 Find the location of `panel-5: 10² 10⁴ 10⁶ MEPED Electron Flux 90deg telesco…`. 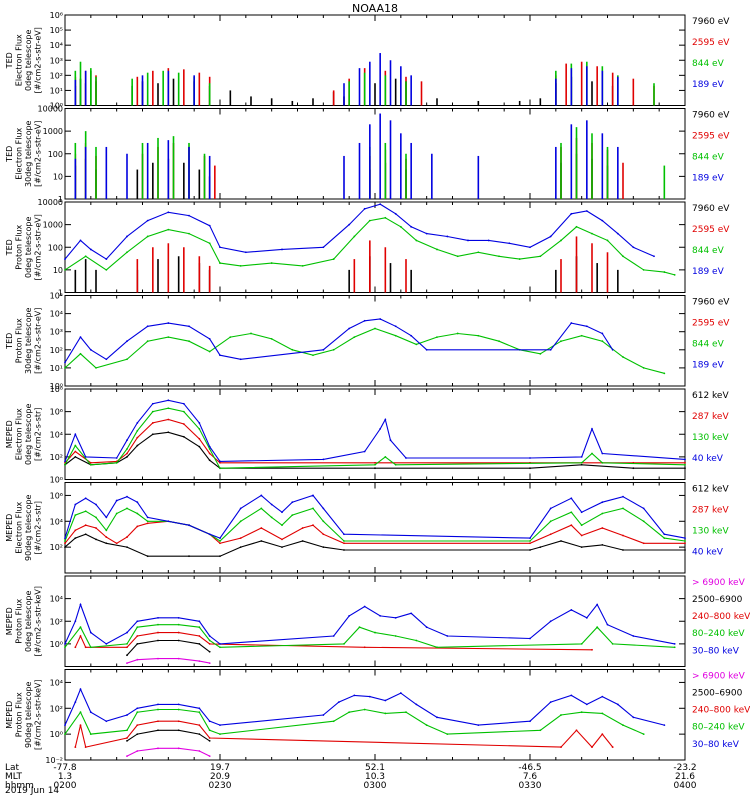

panel-5: 10² 10⁴ 10⁶ MEPED Electron Flux 90deg telesco… is located at coordinates (367, 528).